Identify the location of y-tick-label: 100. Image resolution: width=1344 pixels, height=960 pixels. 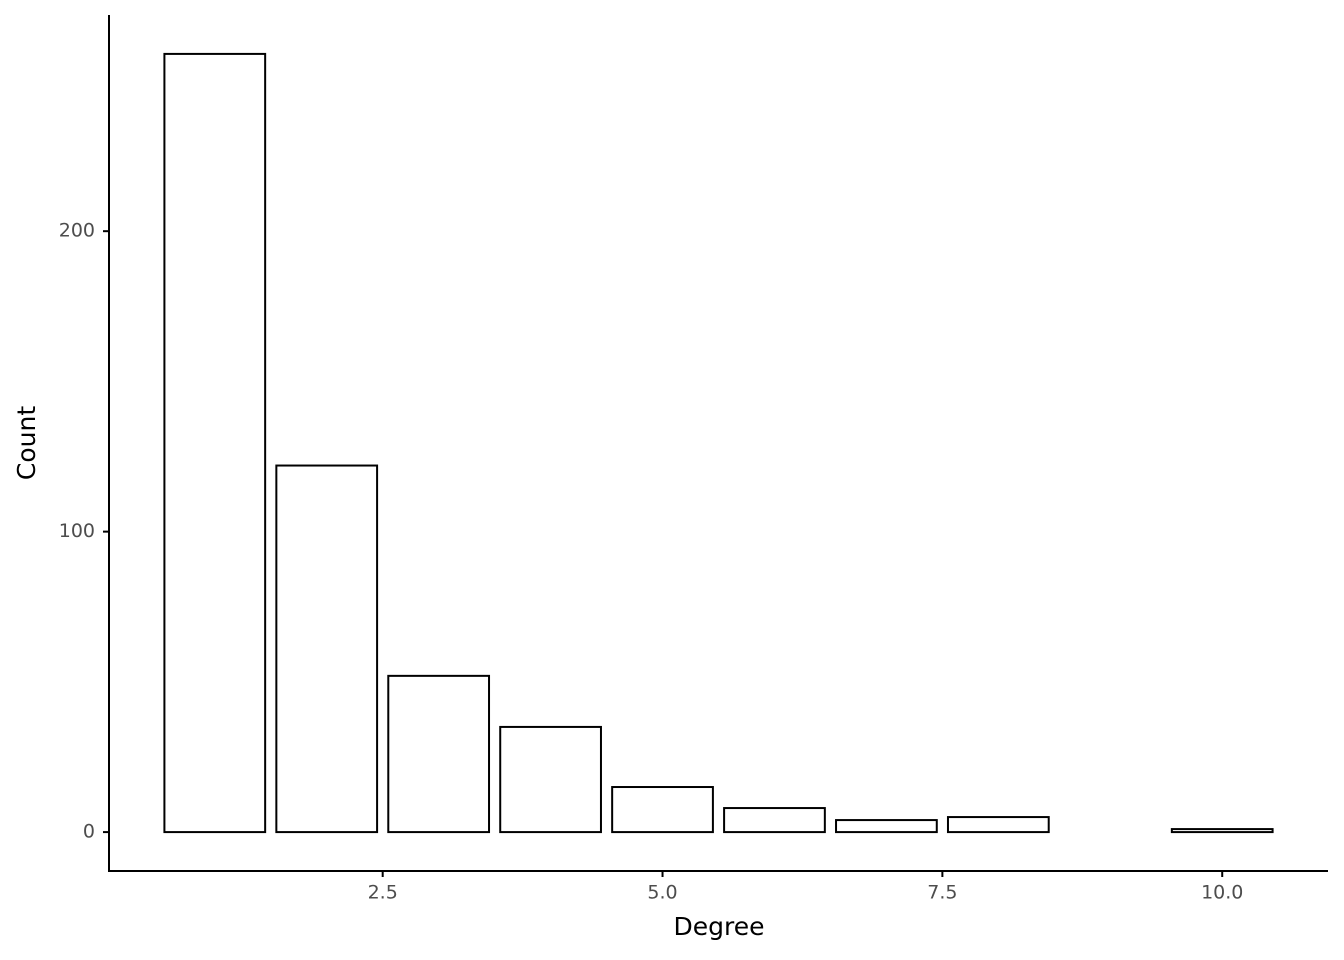
(77, 531).